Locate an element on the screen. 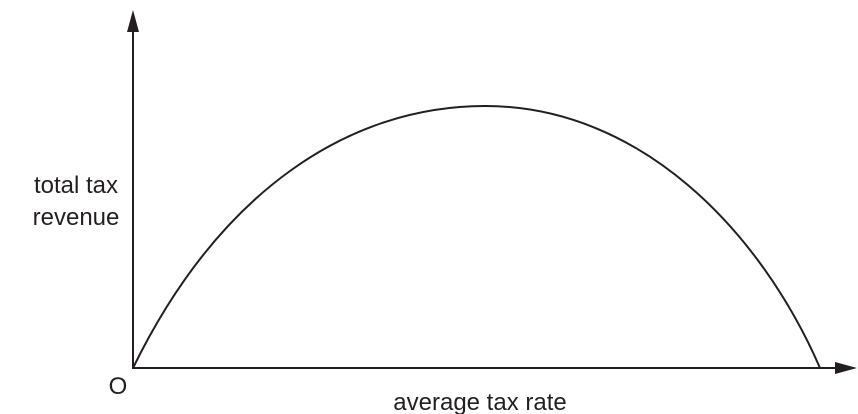 Image resolution: width=858 pixels, height=414 pixels. x-axis-arrow is located at coordinates (846, 368).